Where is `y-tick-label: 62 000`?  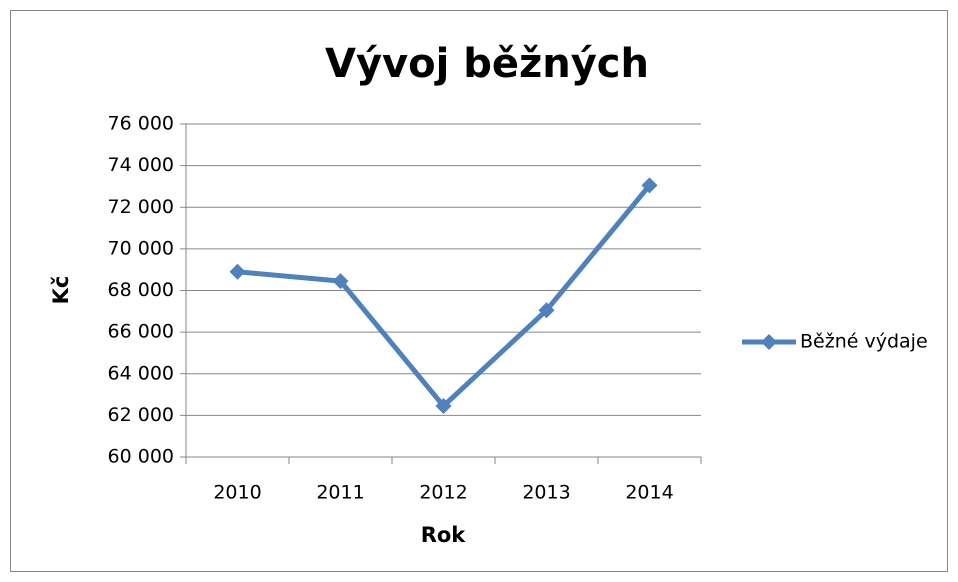 y-tick-label: 62 000 is located at coordinates (141, 415).